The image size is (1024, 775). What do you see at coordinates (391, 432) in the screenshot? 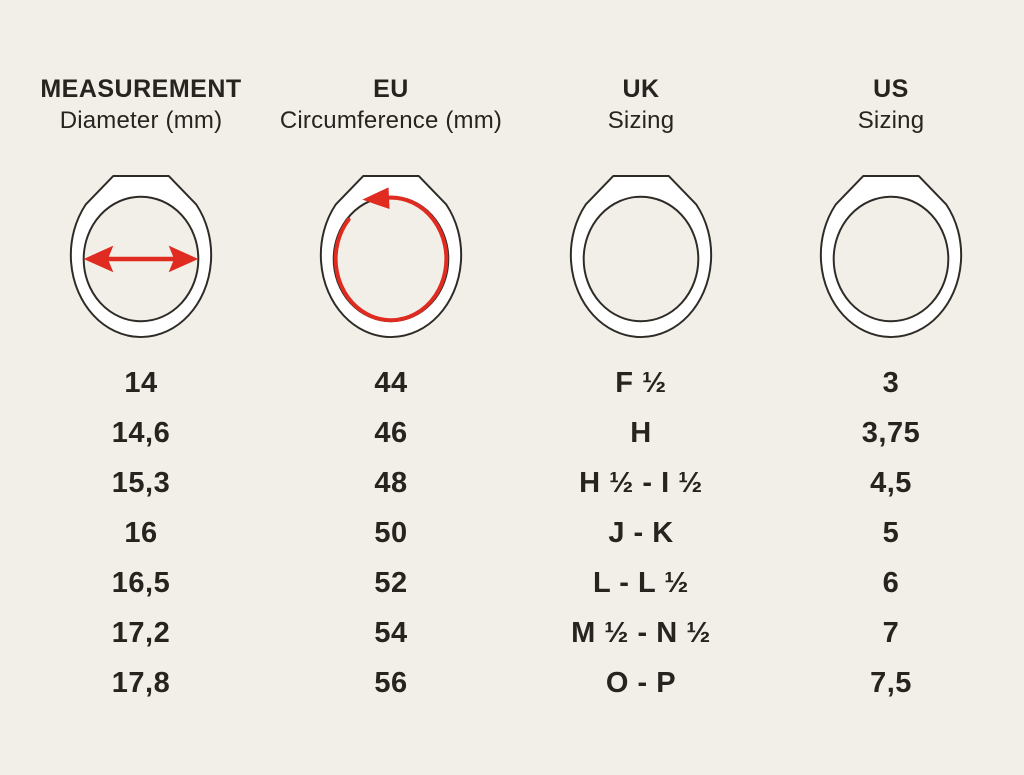
I see `size-value: 46` at bounding box center [391, 432].